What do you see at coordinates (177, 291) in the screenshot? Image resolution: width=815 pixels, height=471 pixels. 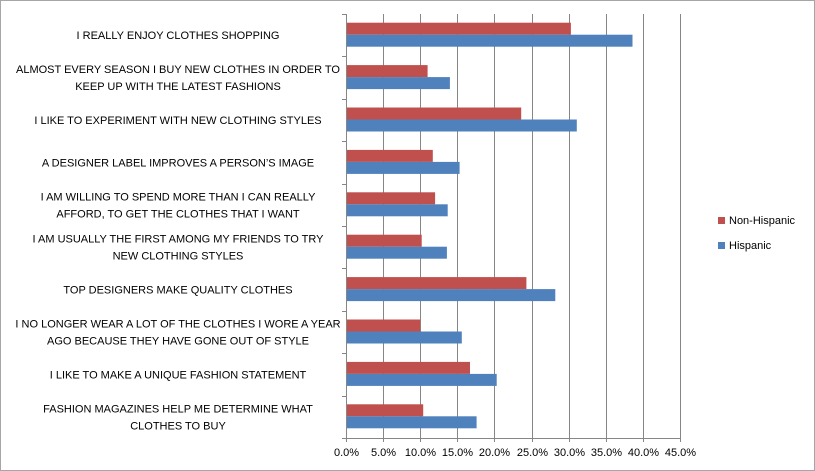 I see `category-label: TOP DESIGNERS MAKE QUALITY CLOTHES` at bounding box center [177, 291].